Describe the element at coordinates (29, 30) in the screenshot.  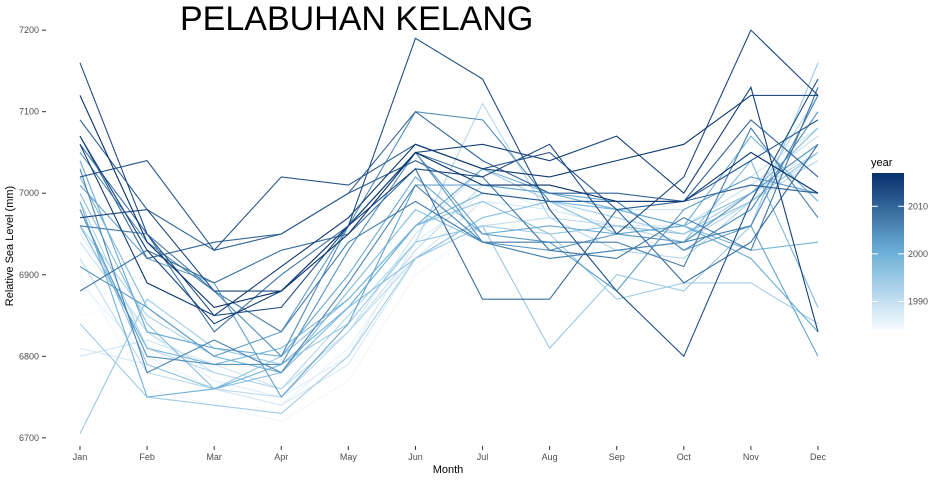
I see `y-tick-label: 7200` at that location.